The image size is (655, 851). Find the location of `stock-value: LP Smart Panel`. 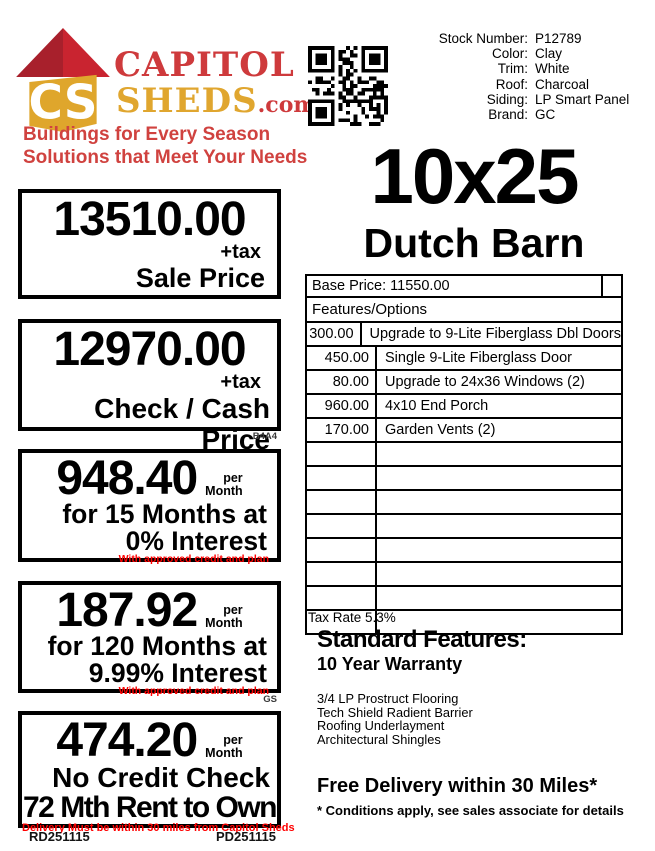

stock-value: LP Smart Panel is located at coordinates (582, 99).